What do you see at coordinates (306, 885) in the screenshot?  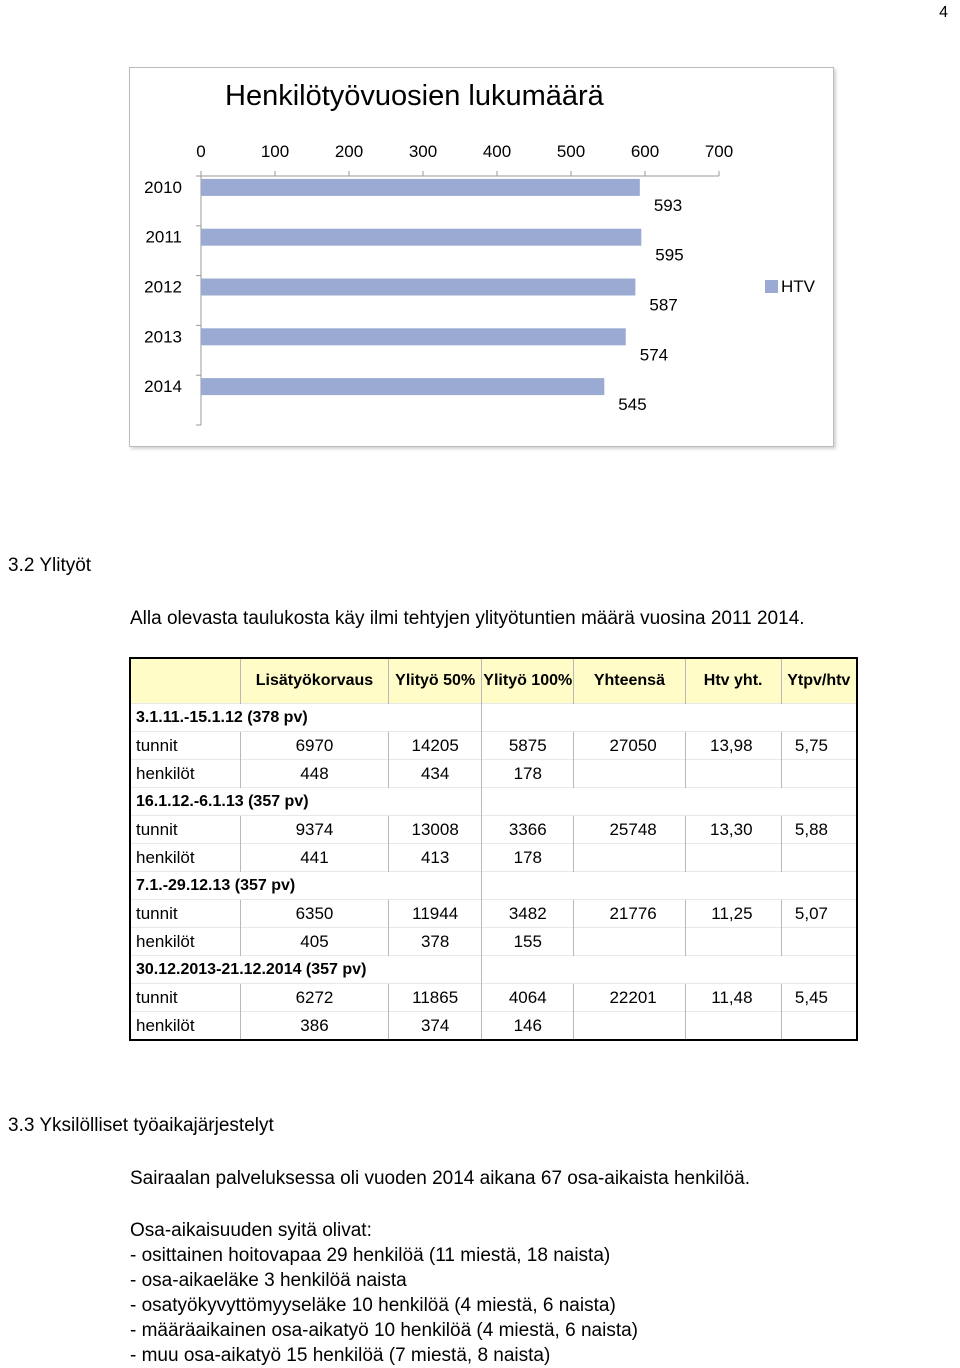 I see `period-label: 7.1.-29.12.13 (357 pv)` at bounding box center [306, 885].